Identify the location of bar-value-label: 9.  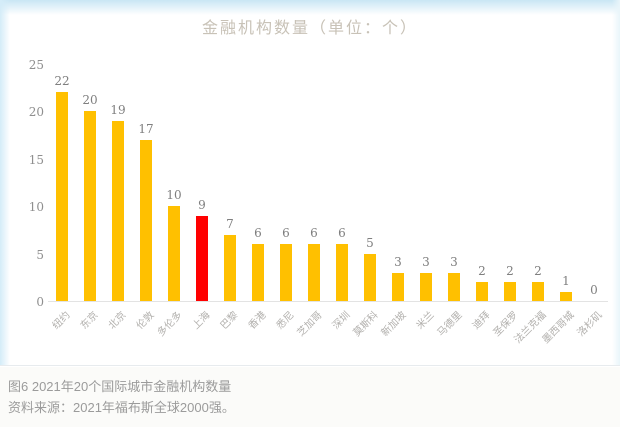
(202, 204).